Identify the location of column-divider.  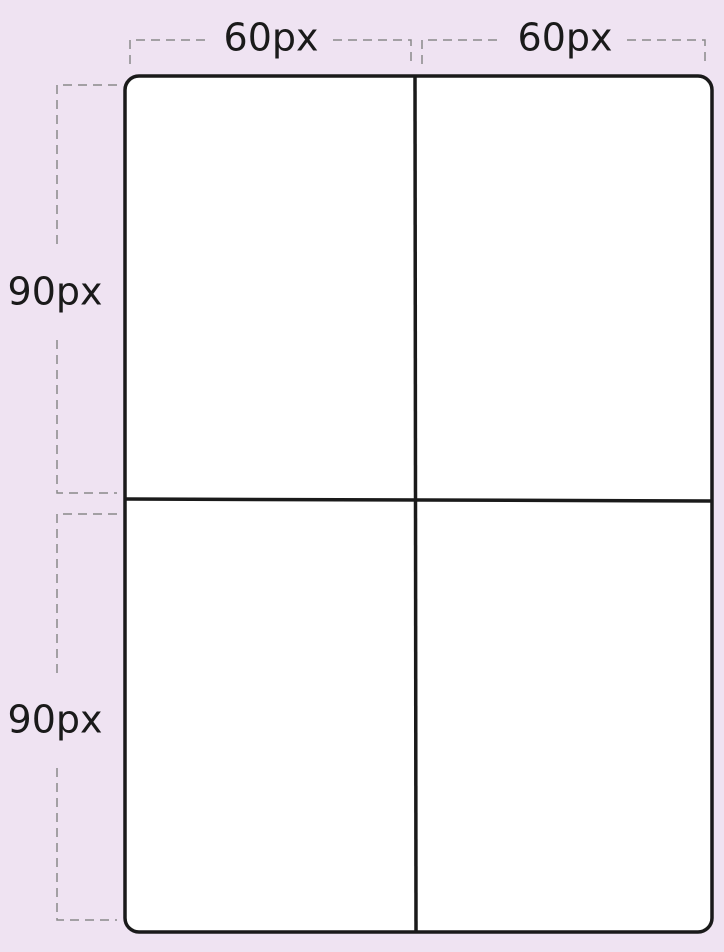
(415, 504).